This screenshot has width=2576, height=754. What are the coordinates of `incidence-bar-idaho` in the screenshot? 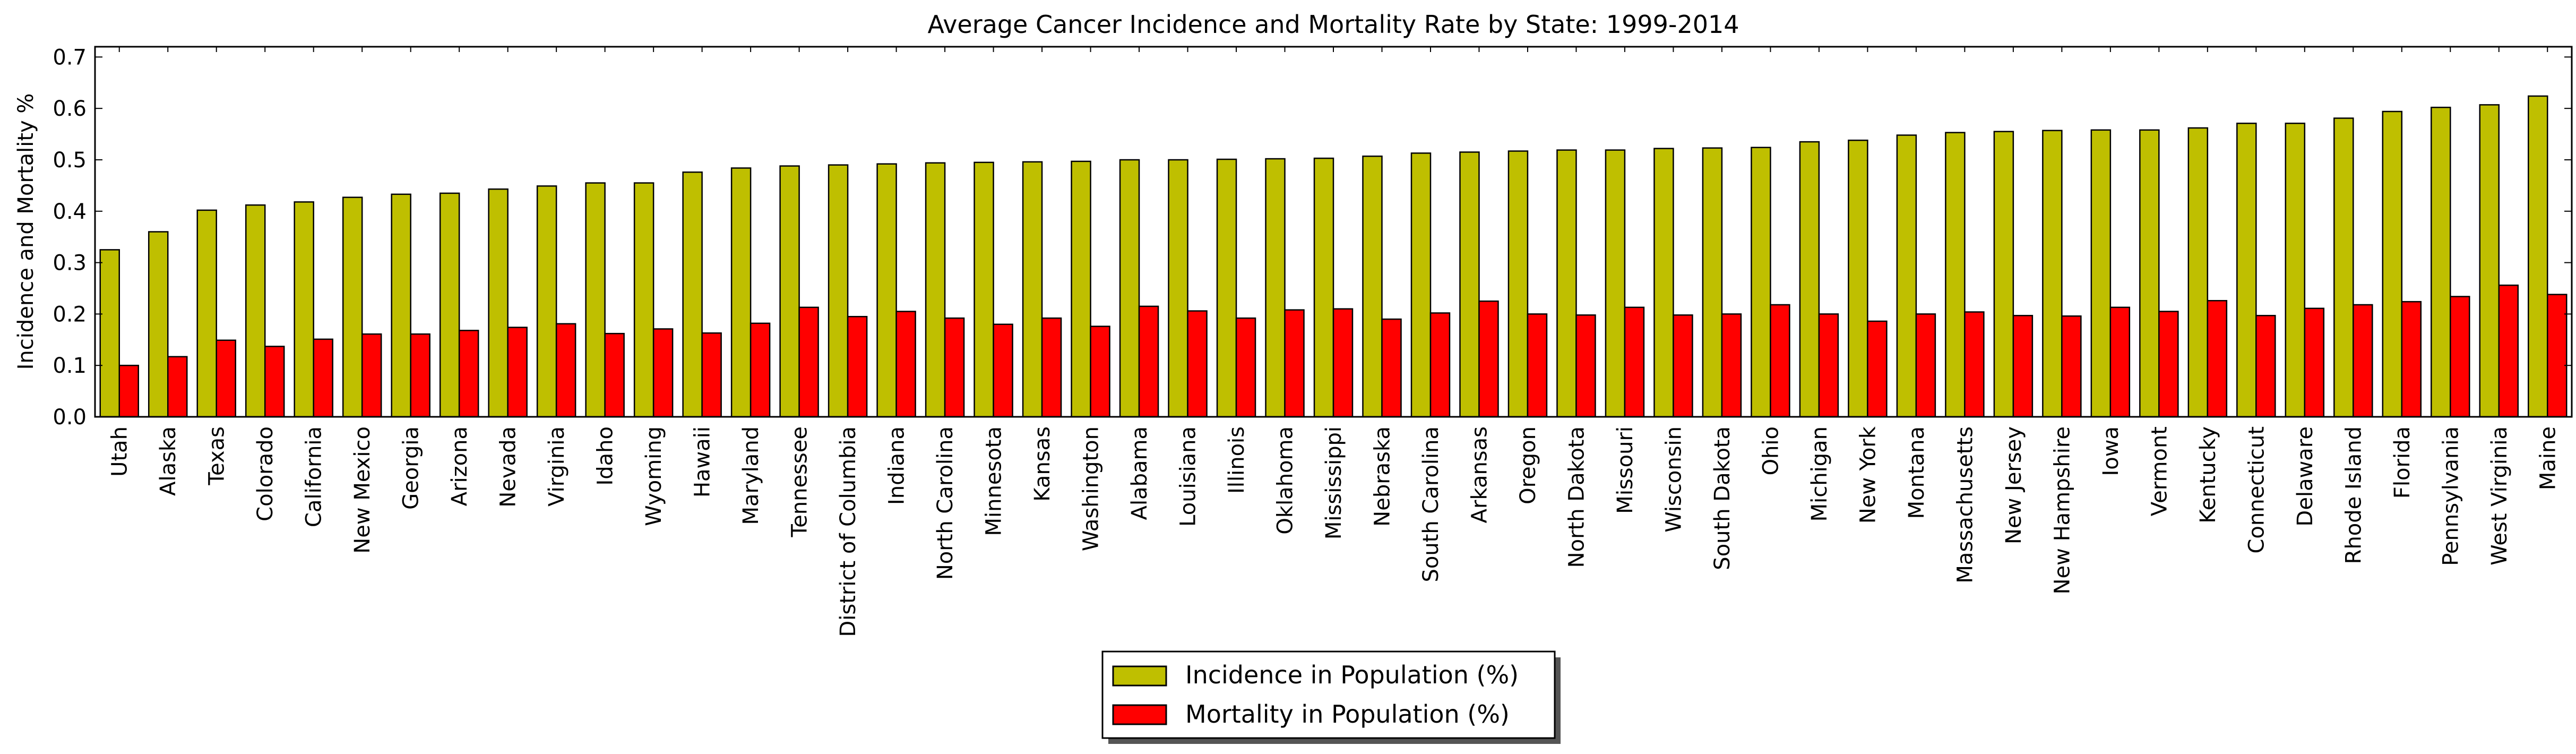 It's located at (595, 300).